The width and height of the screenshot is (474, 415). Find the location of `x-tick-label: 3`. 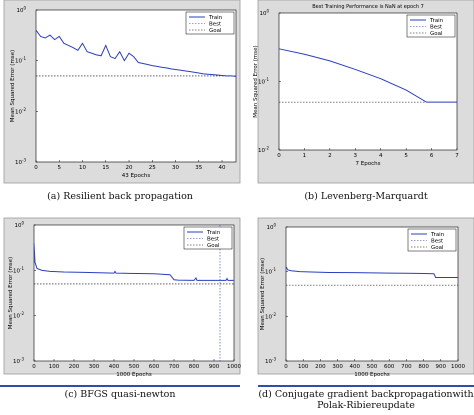

x-tick-label: 3 is located at coordinates (356, 156).